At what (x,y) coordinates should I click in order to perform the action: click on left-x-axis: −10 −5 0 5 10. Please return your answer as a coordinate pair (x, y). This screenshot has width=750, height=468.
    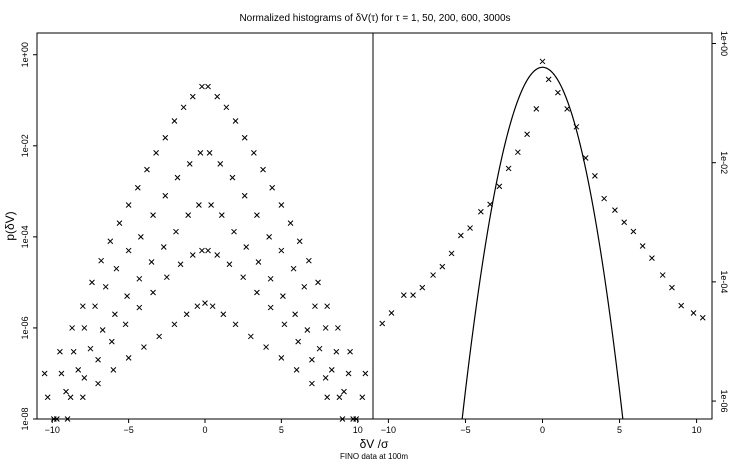
    Looking at the image, I should click on (204, 427).